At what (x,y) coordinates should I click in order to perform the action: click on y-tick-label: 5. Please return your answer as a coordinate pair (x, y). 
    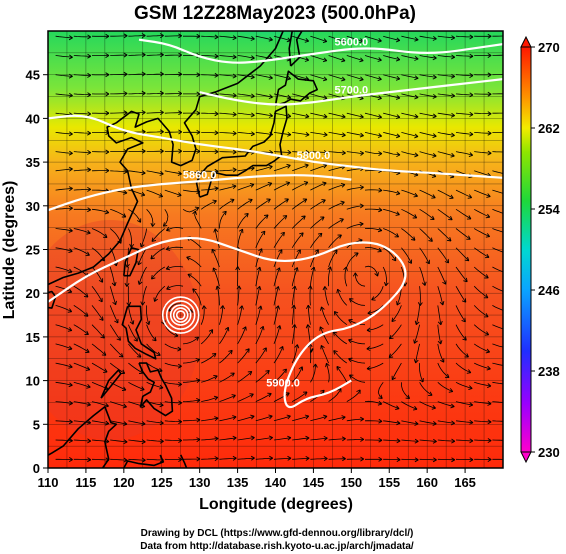
    Looking at the image, I should click on (36, 424).